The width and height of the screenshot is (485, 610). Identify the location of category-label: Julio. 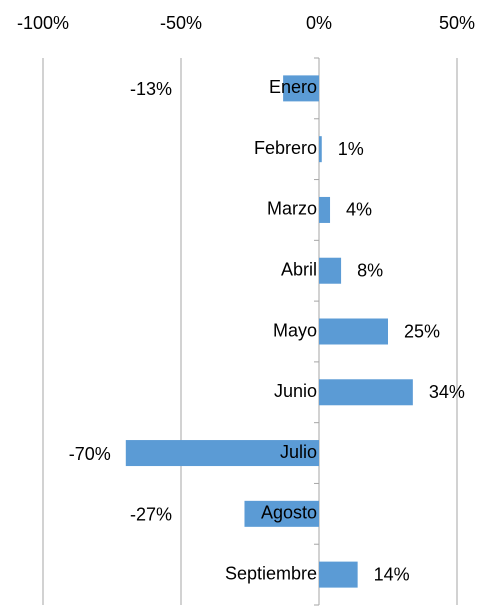
(298, 452).